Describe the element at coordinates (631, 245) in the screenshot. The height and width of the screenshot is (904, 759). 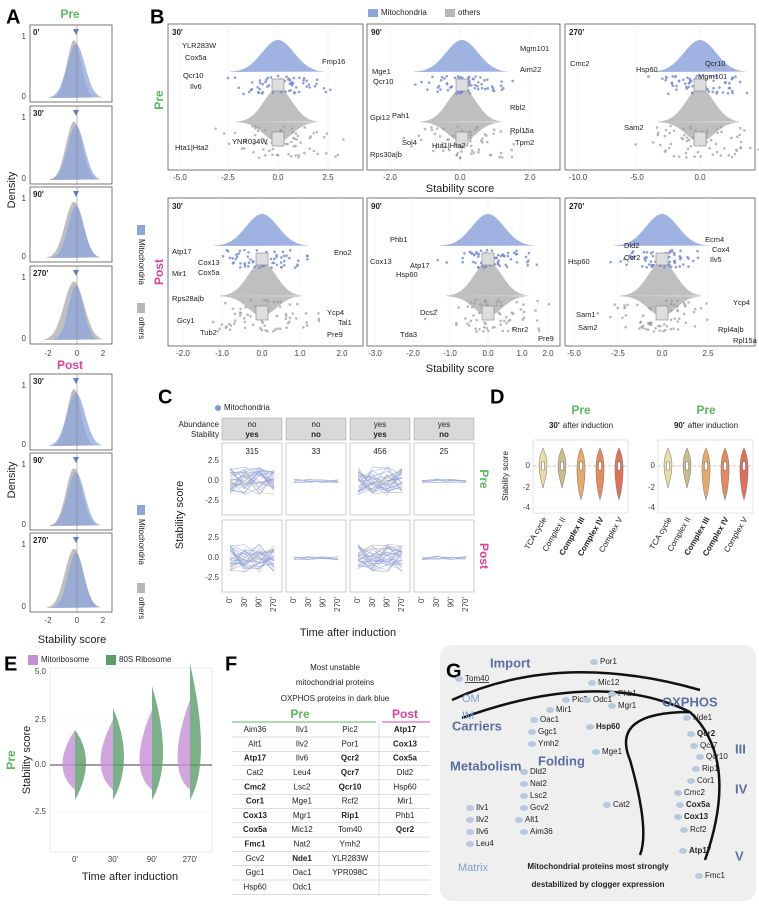
I see `gene-label: Dld2` at that location.